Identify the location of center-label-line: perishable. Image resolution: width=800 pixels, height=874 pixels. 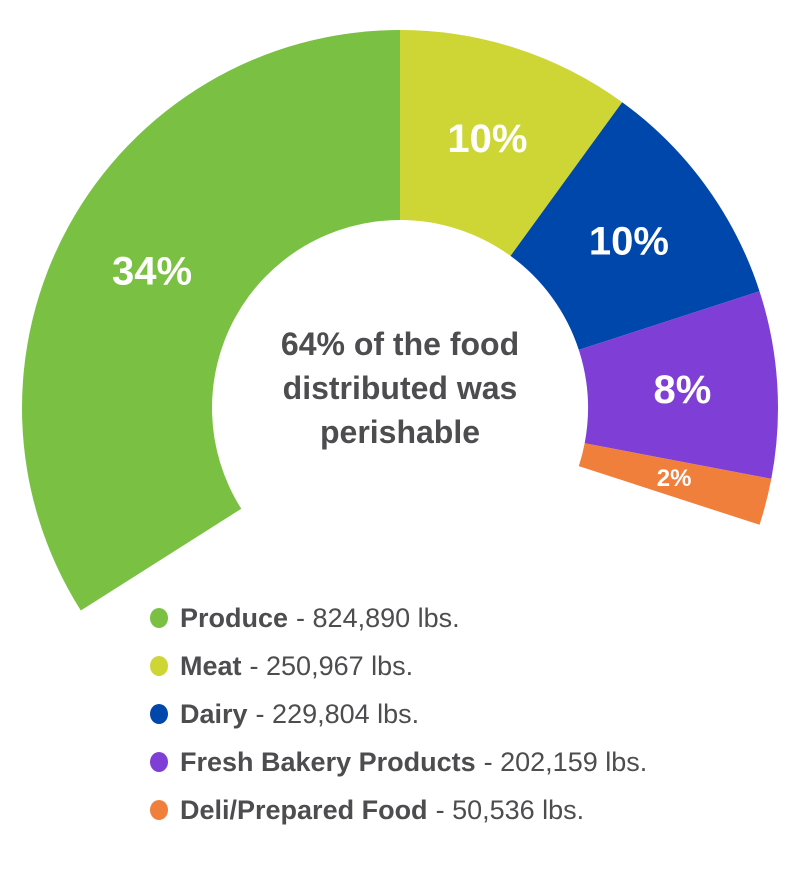
(400, 432).